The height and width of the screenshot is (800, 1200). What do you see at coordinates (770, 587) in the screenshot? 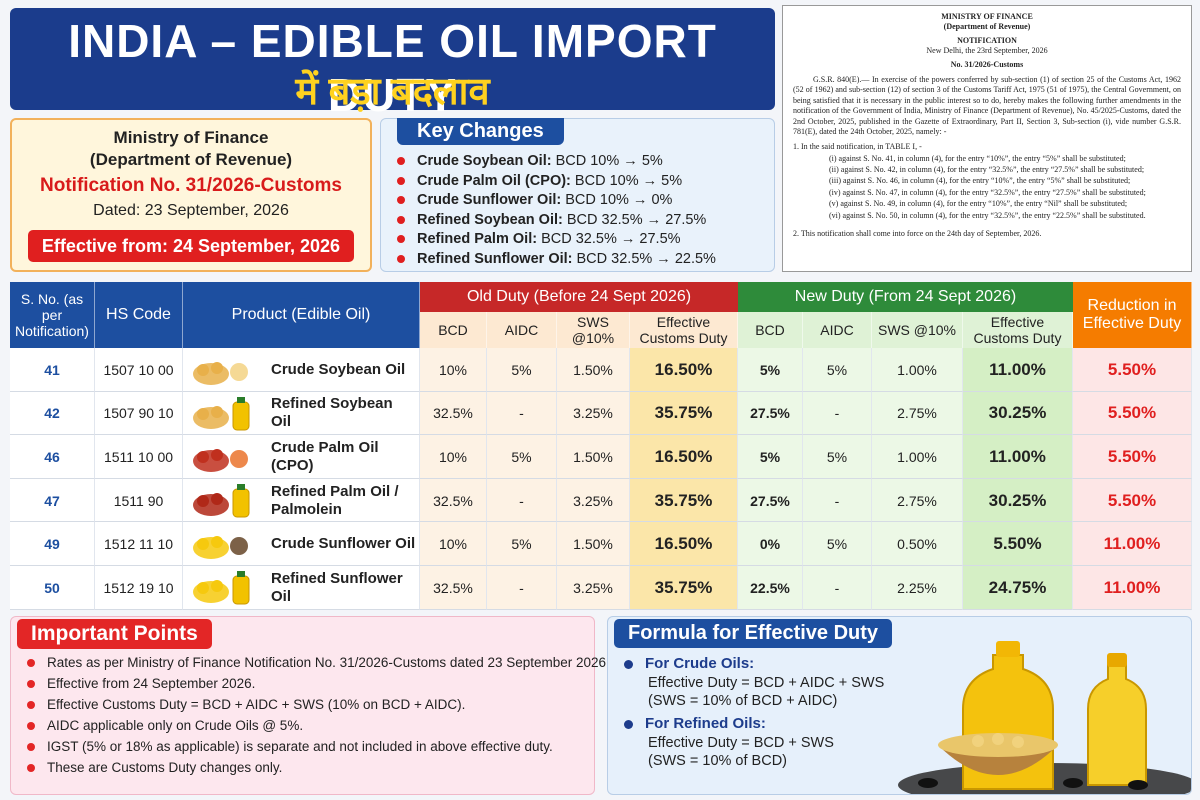
I see `cell-text: 22.5%` at bounding box center [770, 587].